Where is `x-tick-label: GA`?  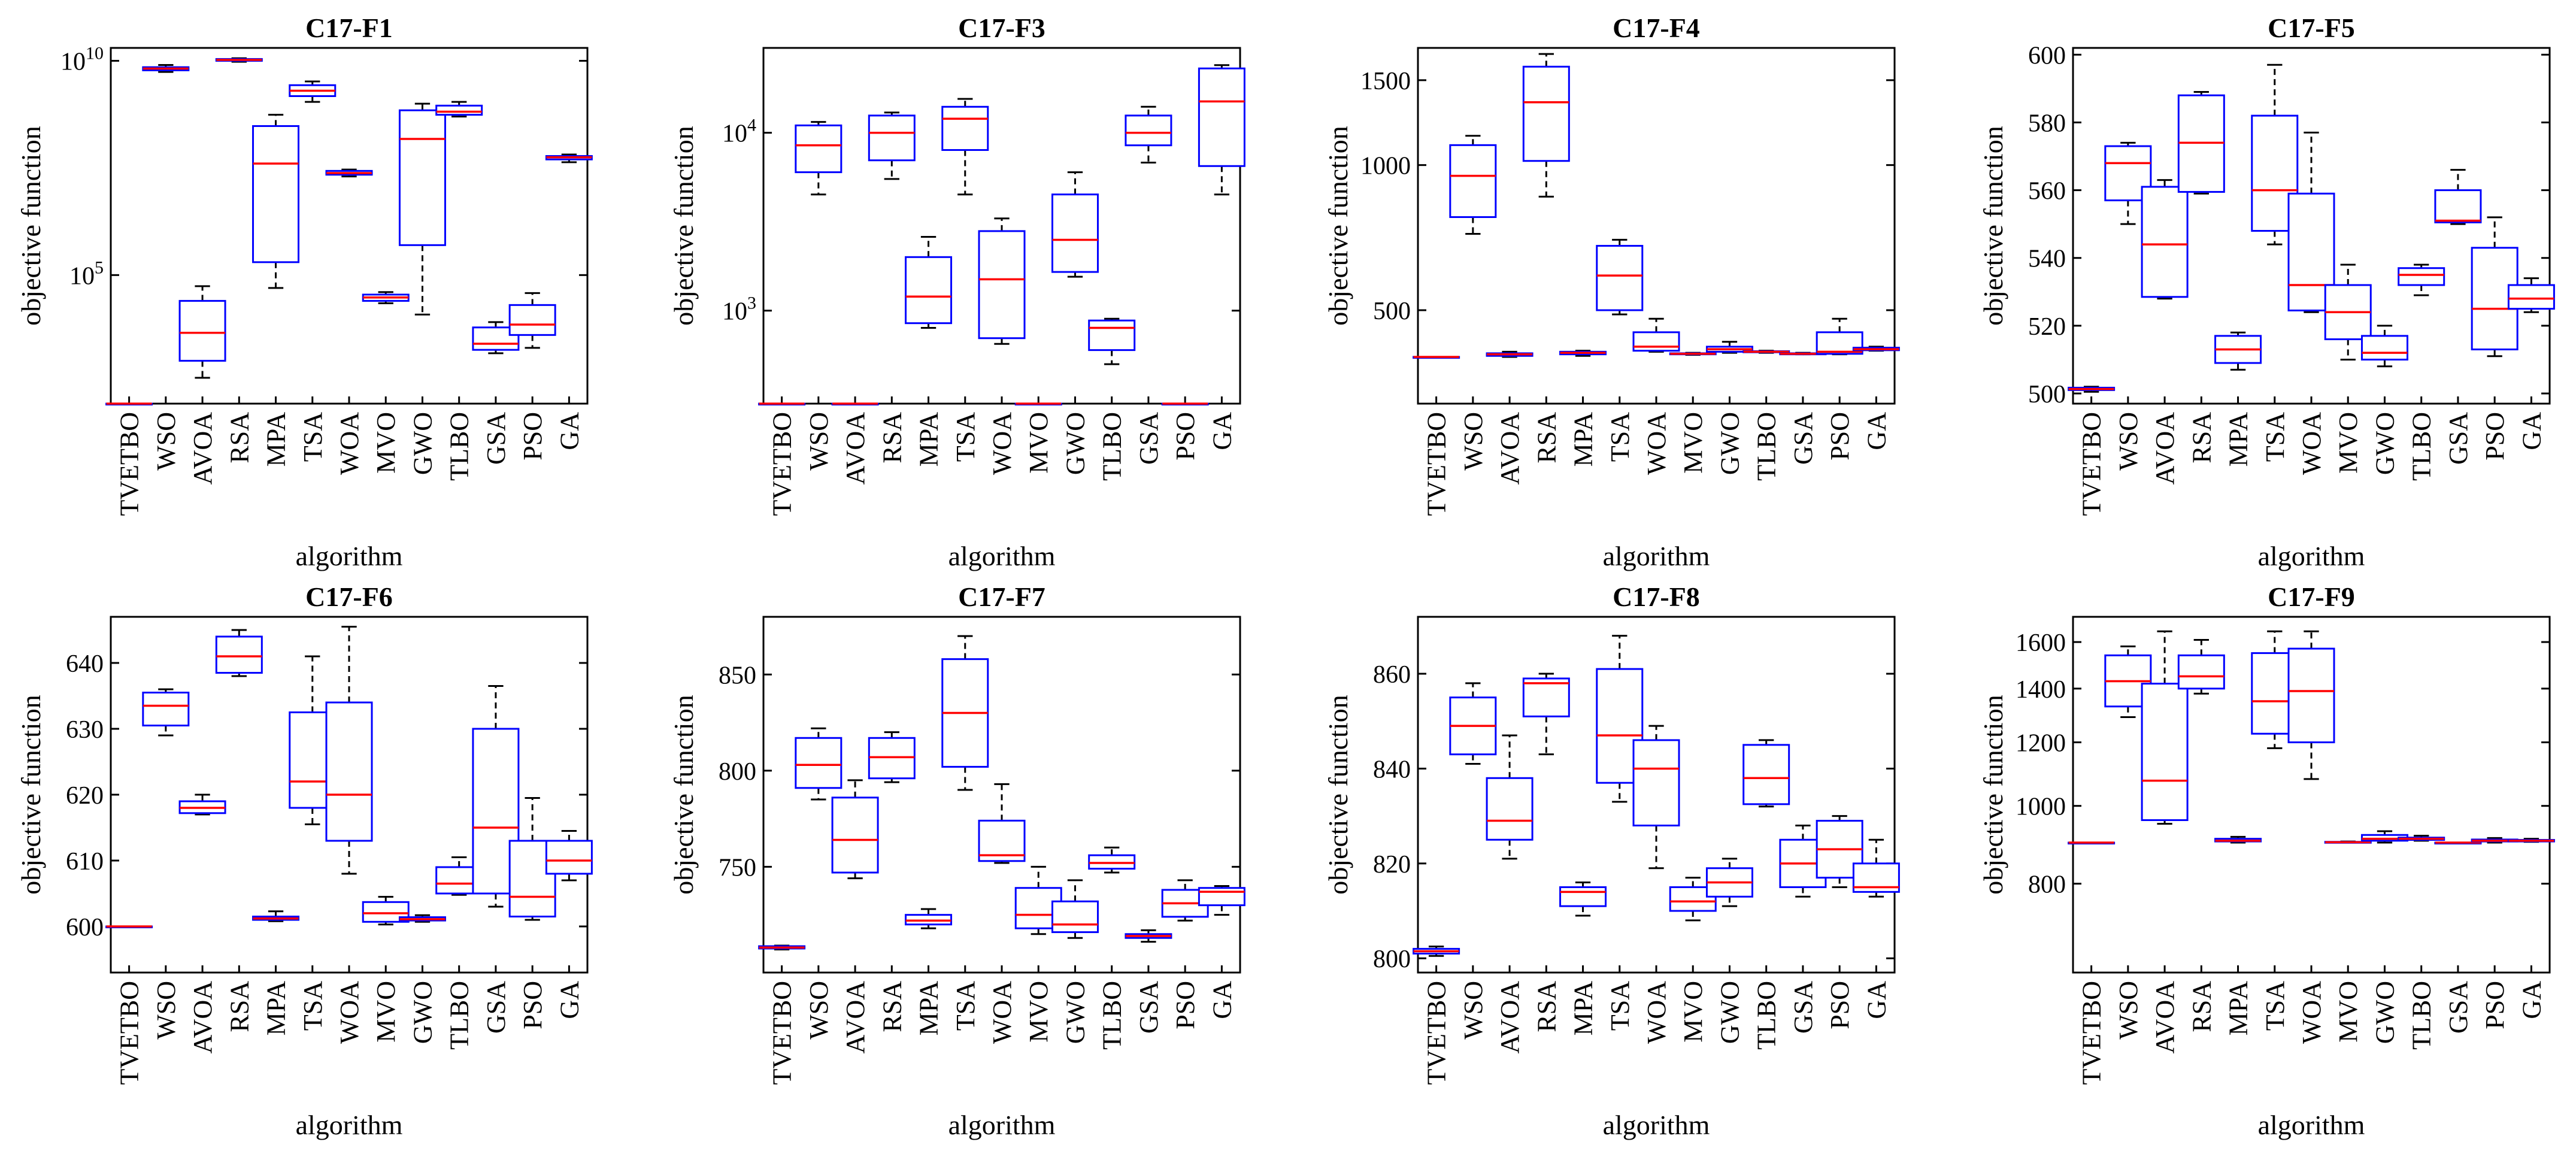 x-tick-label: GA is located at coordinates (1222, 1000).